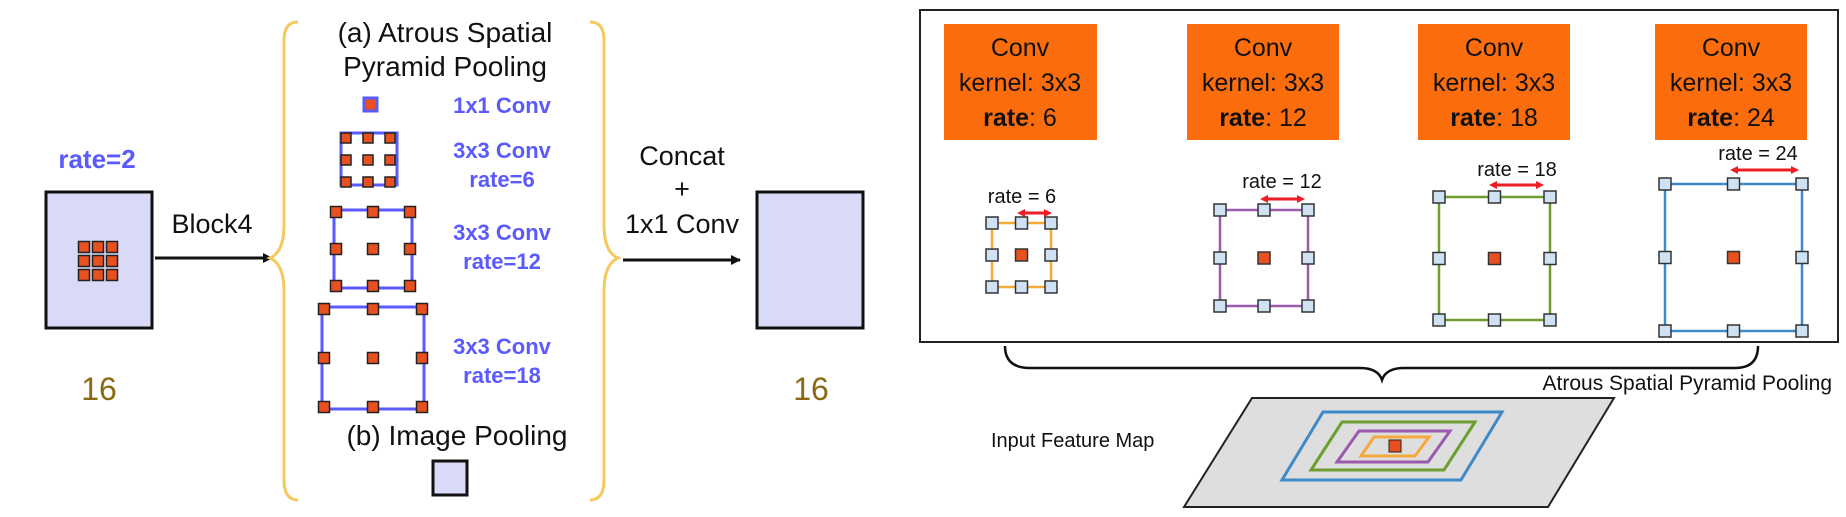 This screenshot has height=517, width=1846. Describe the element at coordinates (1020, 48) in the screenshot. I see `conv-box-1-title: Conv` at that location.